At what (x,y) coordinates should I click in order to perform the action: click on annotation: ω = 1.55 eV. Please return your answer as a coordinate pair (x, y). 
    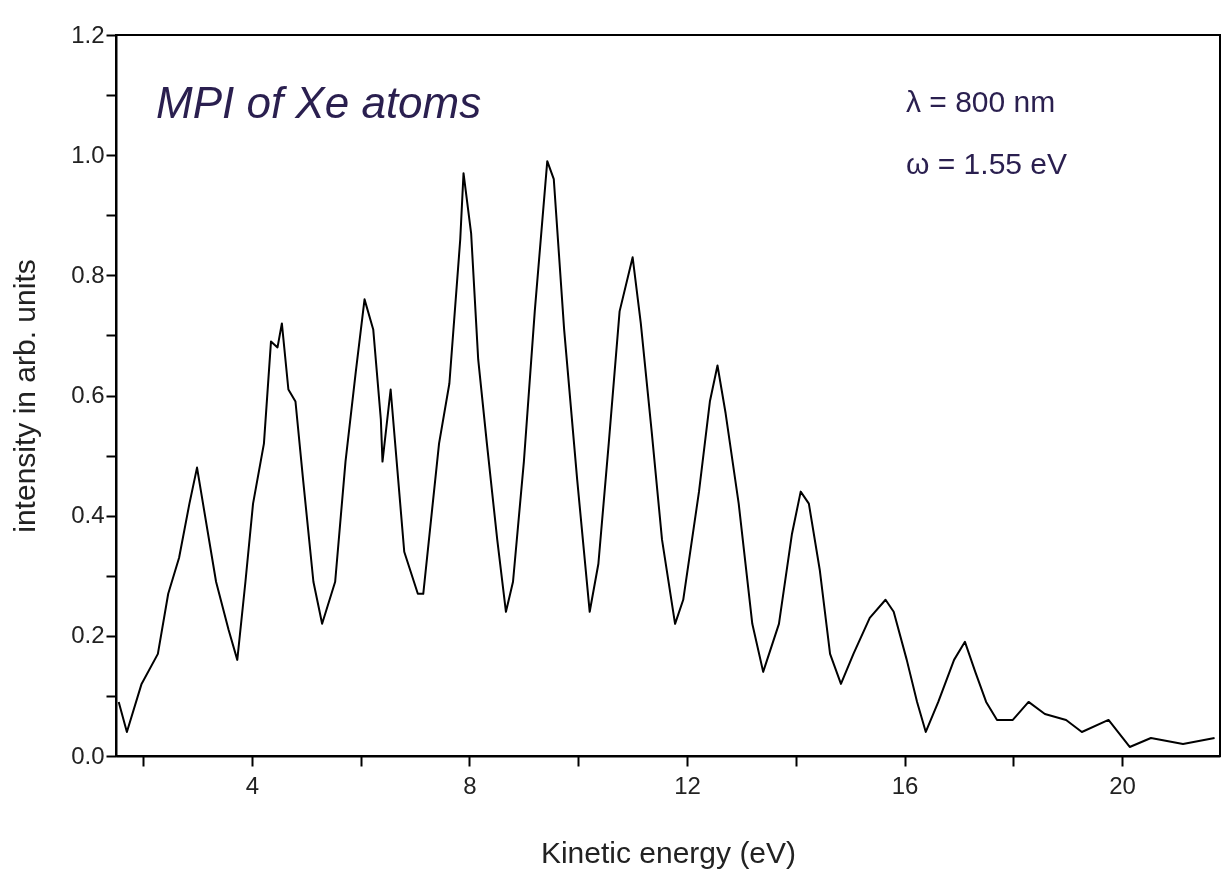
    Looking at the image, I should click on (987, 163).